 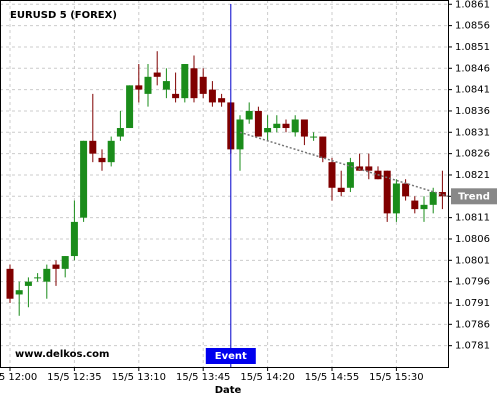 I want to click on y-tick-label: 1.0791, so click(x=472, y=303).